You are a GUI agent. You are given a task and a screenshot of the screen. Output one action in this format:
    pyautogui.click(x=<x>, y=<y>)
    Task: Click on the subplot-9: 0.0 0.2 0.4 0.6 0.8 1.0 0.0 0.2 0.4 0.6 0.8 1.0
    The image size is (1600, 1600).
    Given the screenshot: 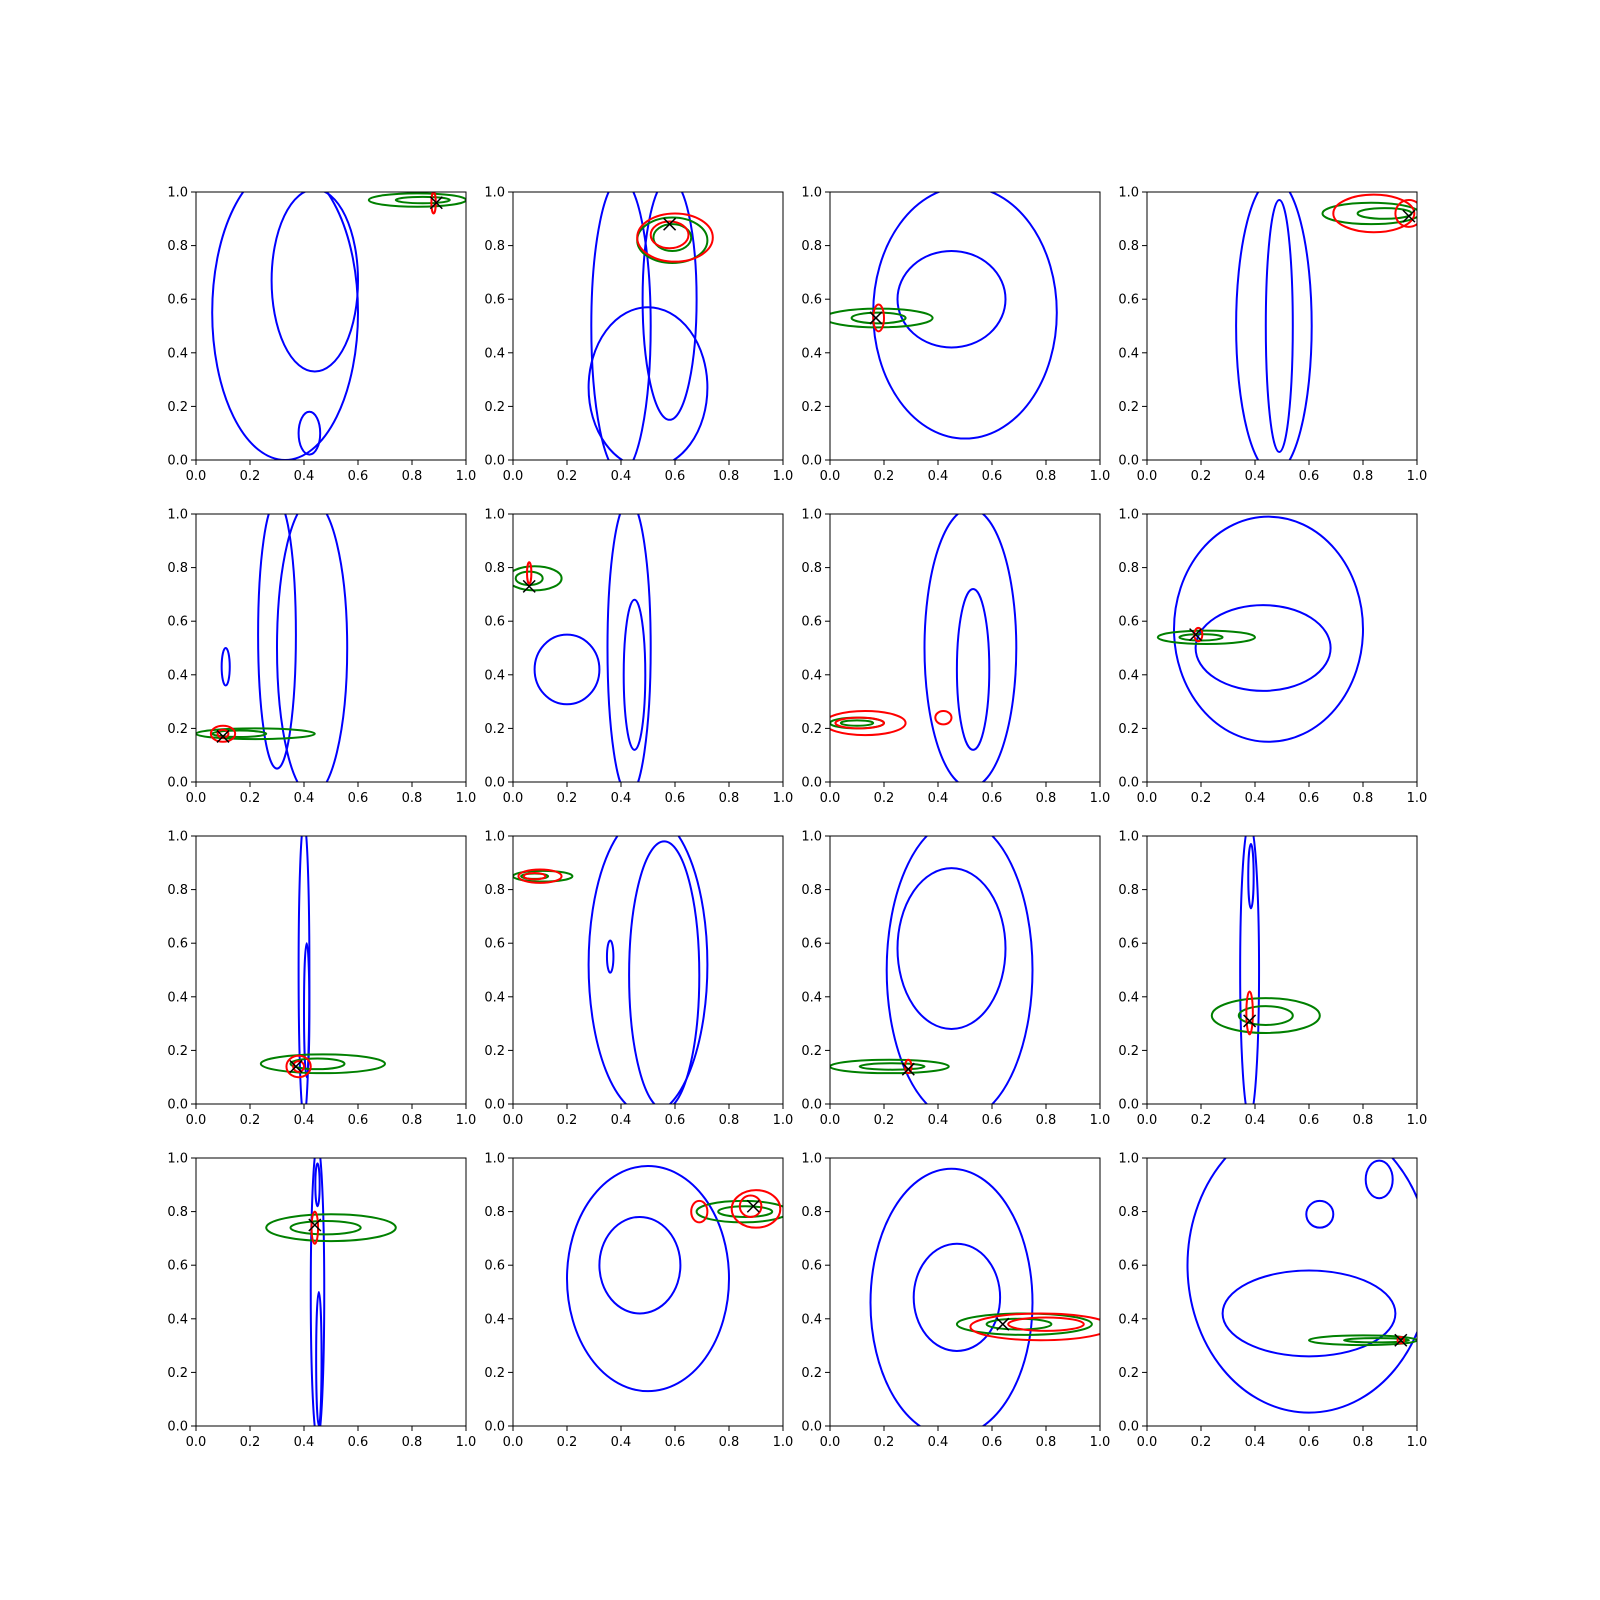 What is the action you would take?
    pyautogui.click(x=321, y=979)
    